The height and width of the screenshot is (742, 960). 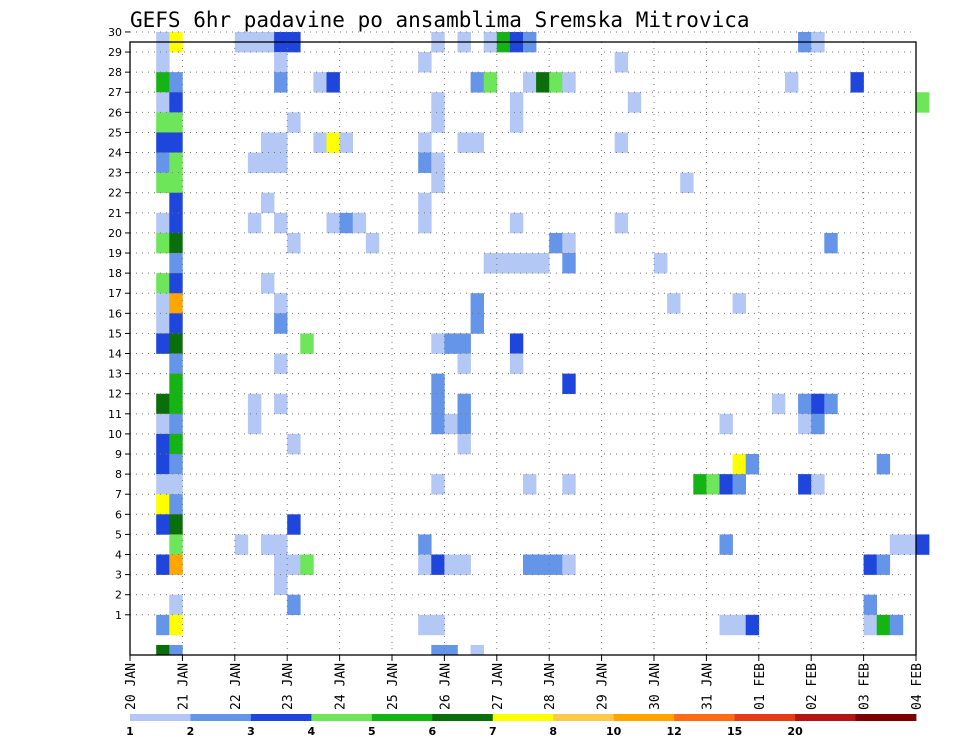 I want to click on legend-label: 3, so click(x=251, y=731).